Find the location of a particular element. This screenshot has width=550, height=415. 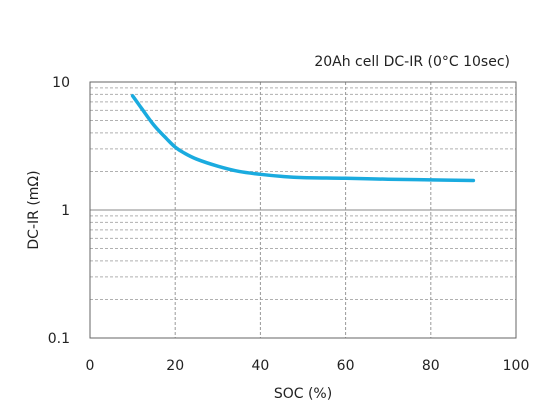

x-tick-label: 40 is located at coordinates (260, 366).